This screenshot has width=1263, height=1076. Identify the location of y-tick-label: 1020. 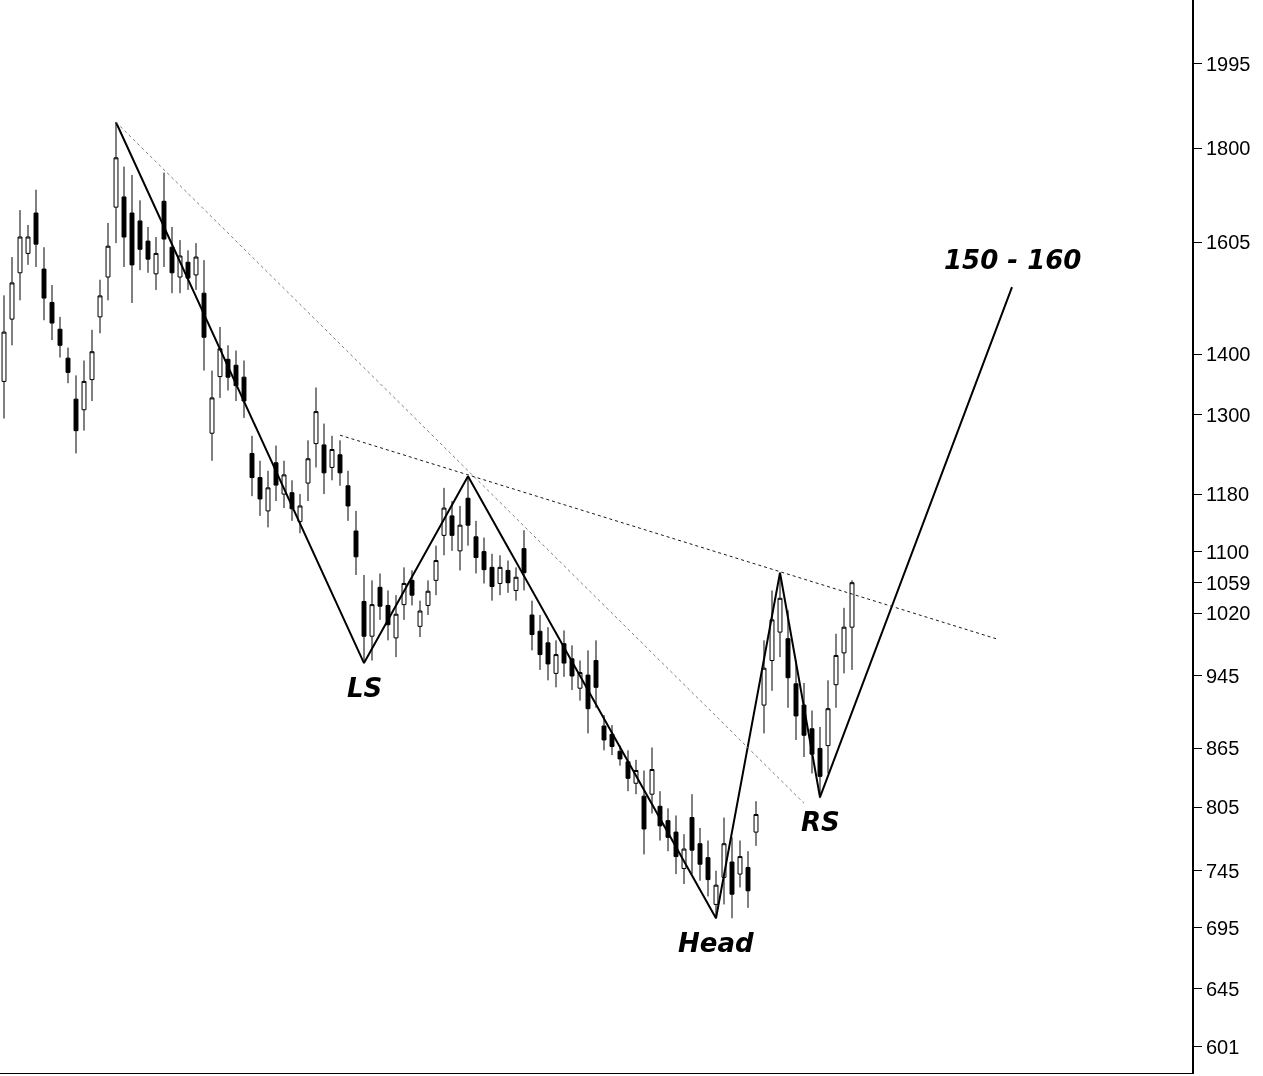
(1228, 613).